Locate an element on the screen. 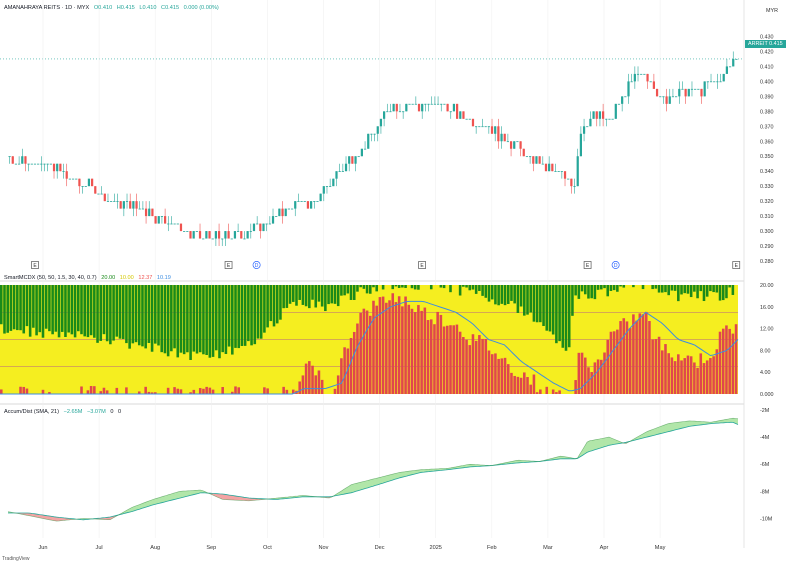  accumdist-legend: Accum/Dist (SMA, 21) −2.65M −3.07M 0 0 is located at coordinates (64, 412).